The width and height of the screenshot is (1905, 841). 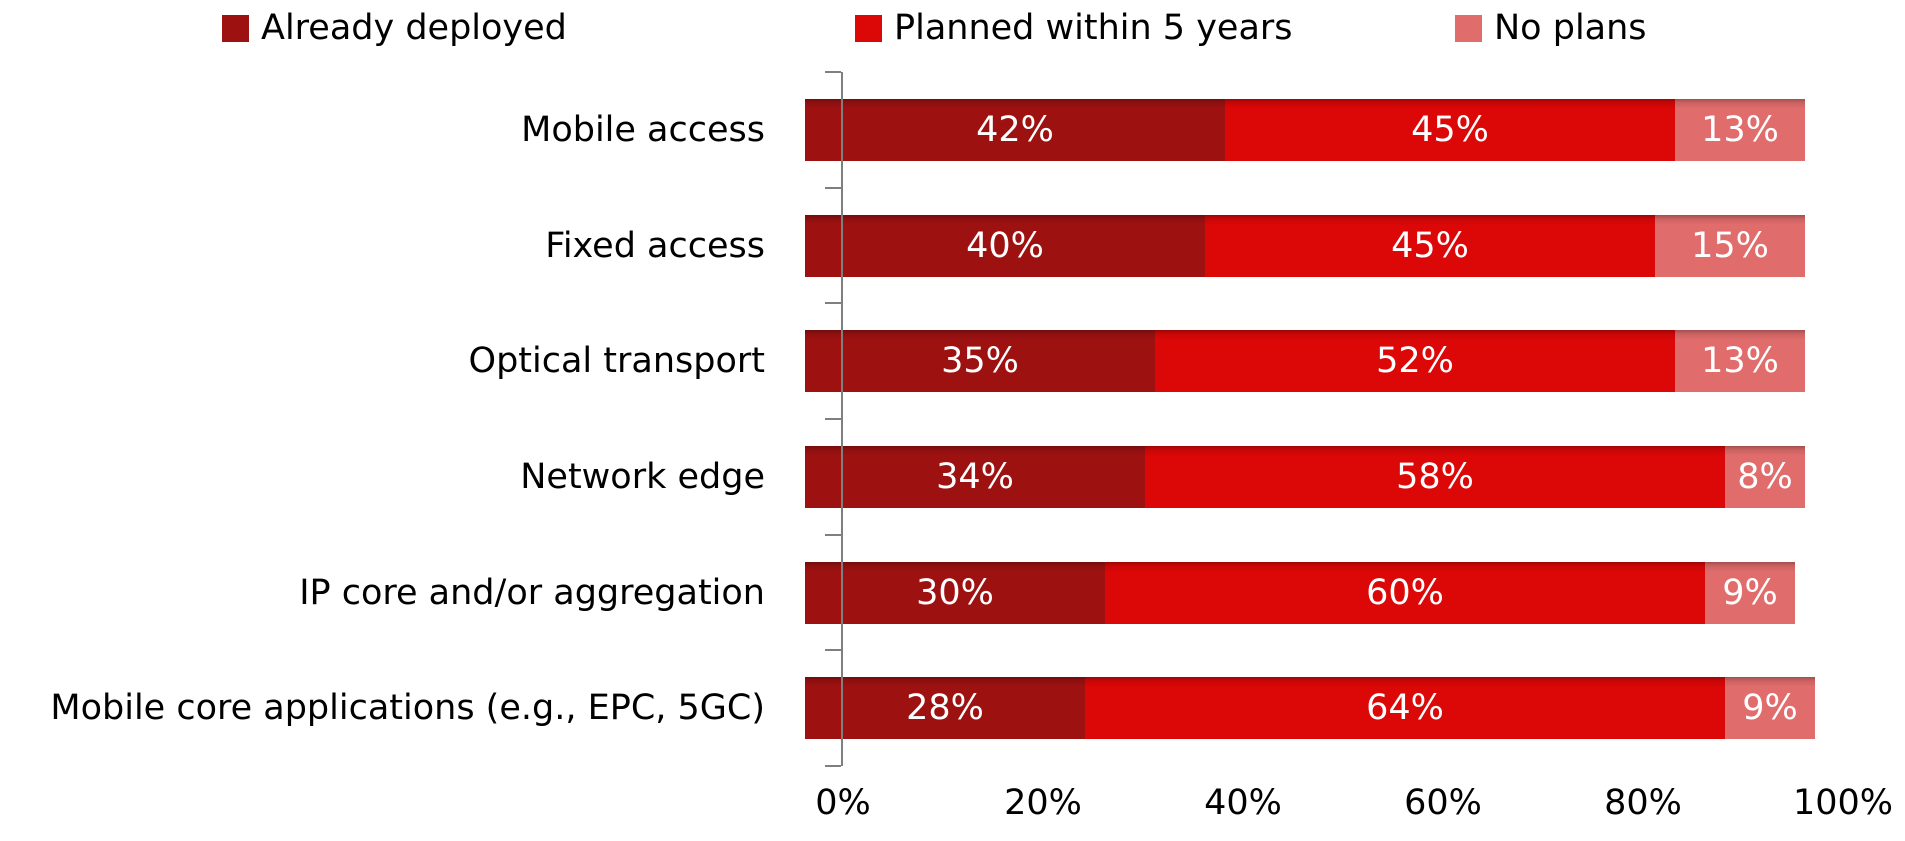 I want to click on stacked-bar: 28% 64% 9%, so click(x=1310, y=708).